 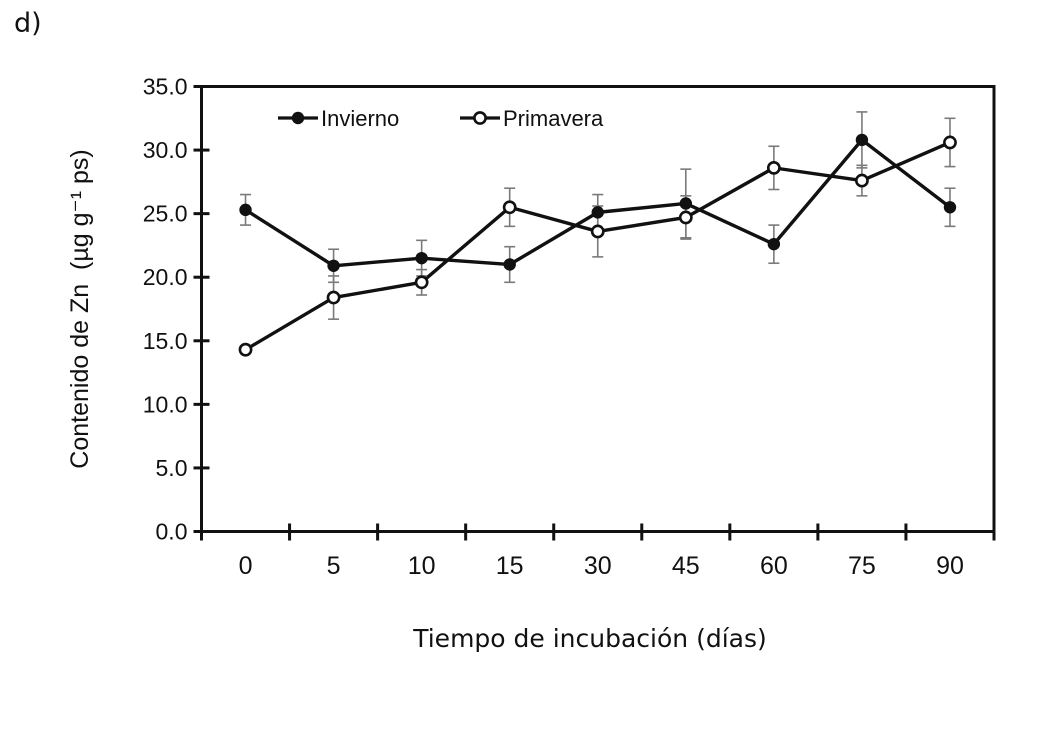 I want to click on x-tick-label: 60, so click(x=774, y=566).